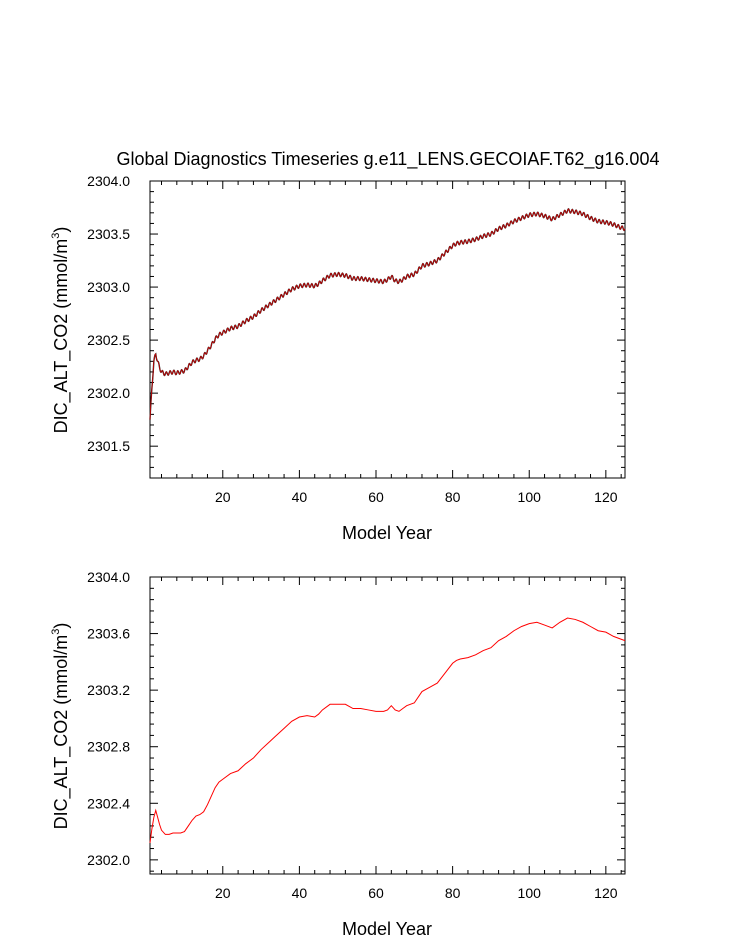  I want to click on y-tick-label: 2303.2, so click(108, 690).